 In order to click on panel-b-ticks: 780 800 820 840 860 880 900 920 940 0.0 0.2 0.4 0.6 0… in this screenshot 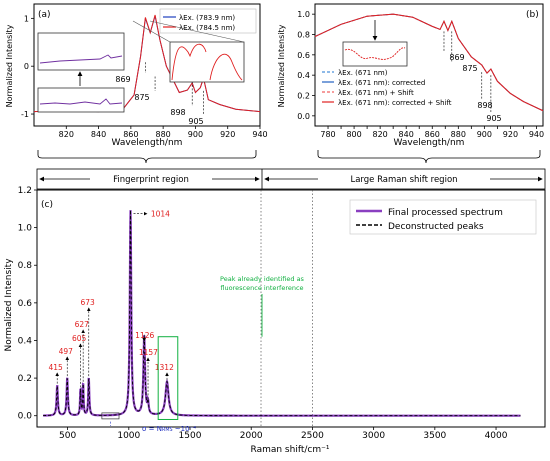, I will do `click(420, 74)`.